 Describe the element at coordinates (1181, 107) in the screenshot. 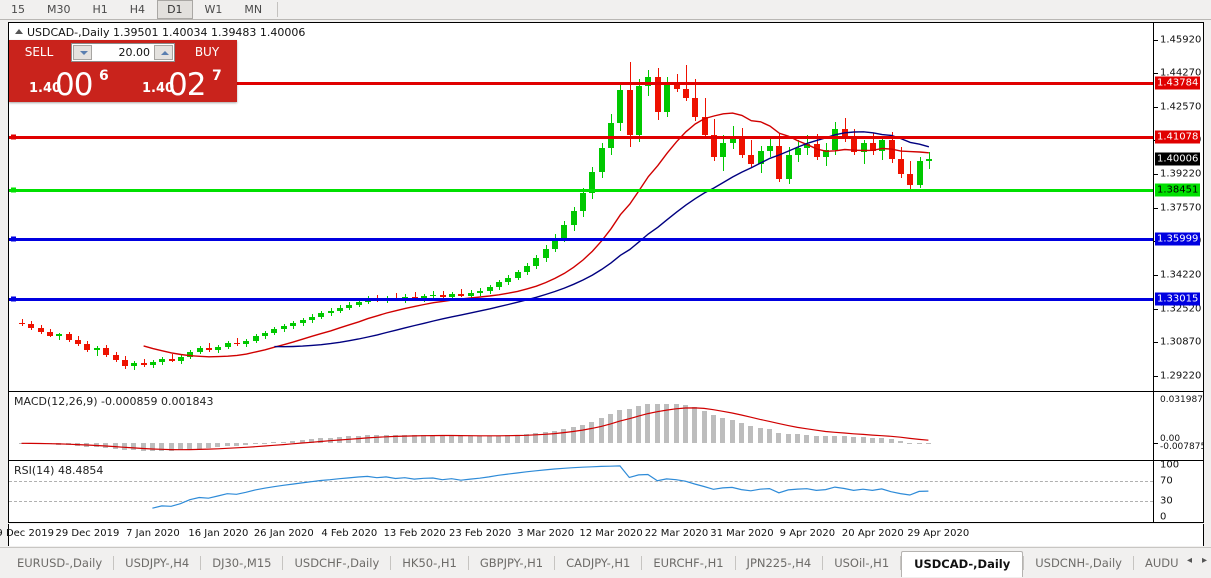

I see `price-tick-label: 1.42570` at that location.